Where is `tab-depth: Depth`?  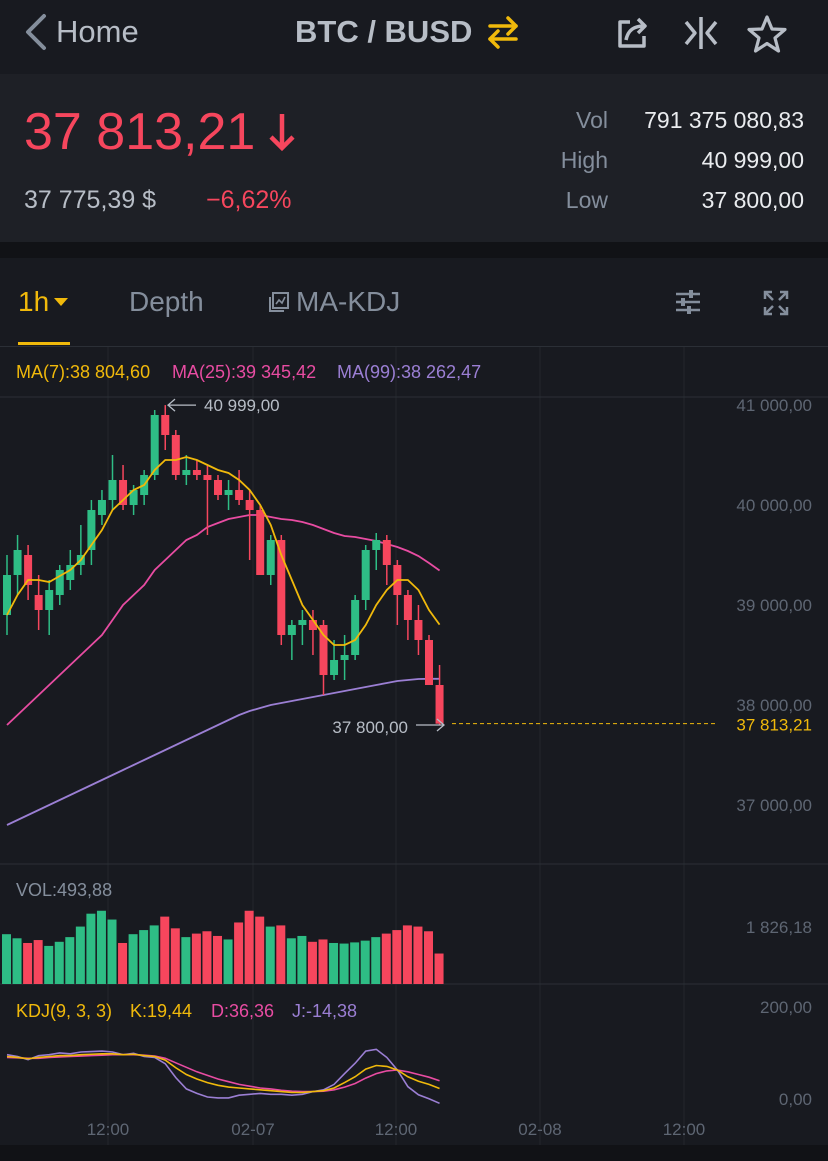 tab-depth: Depth is located at coordinates (166, 302).